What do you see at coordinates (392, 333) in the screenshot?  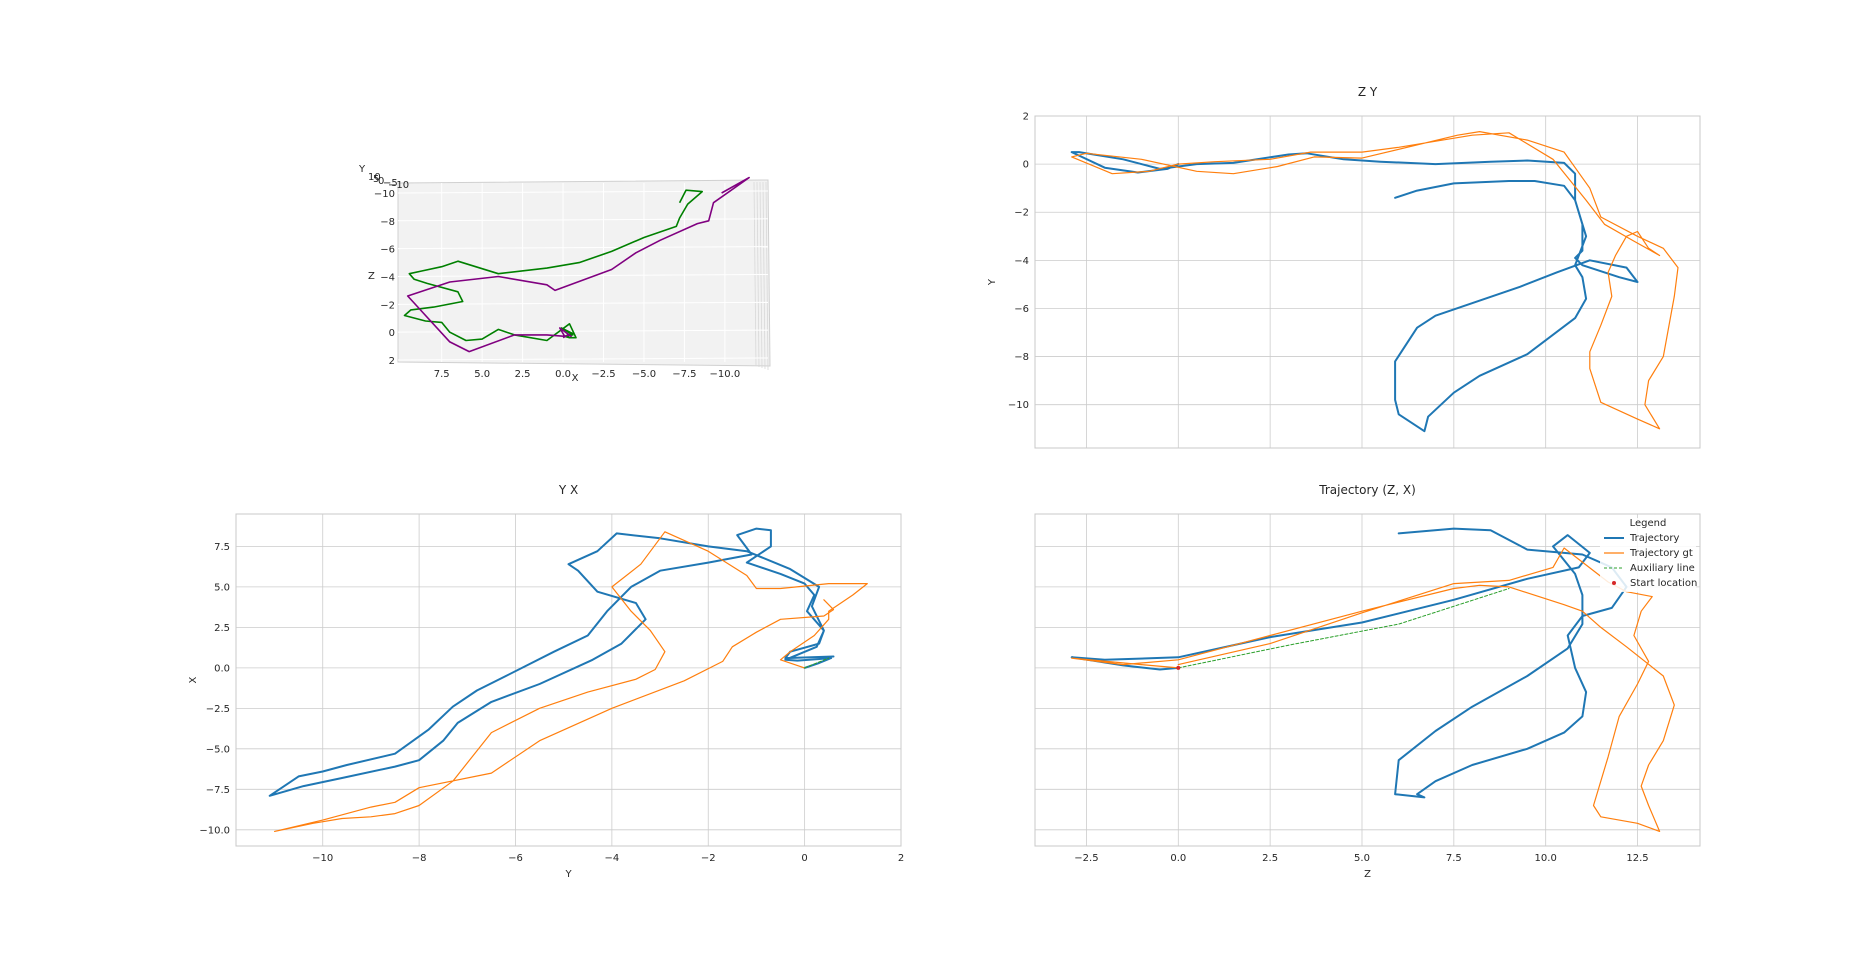 I see `z-tick-label: 0` at bounding box center [392, 333].